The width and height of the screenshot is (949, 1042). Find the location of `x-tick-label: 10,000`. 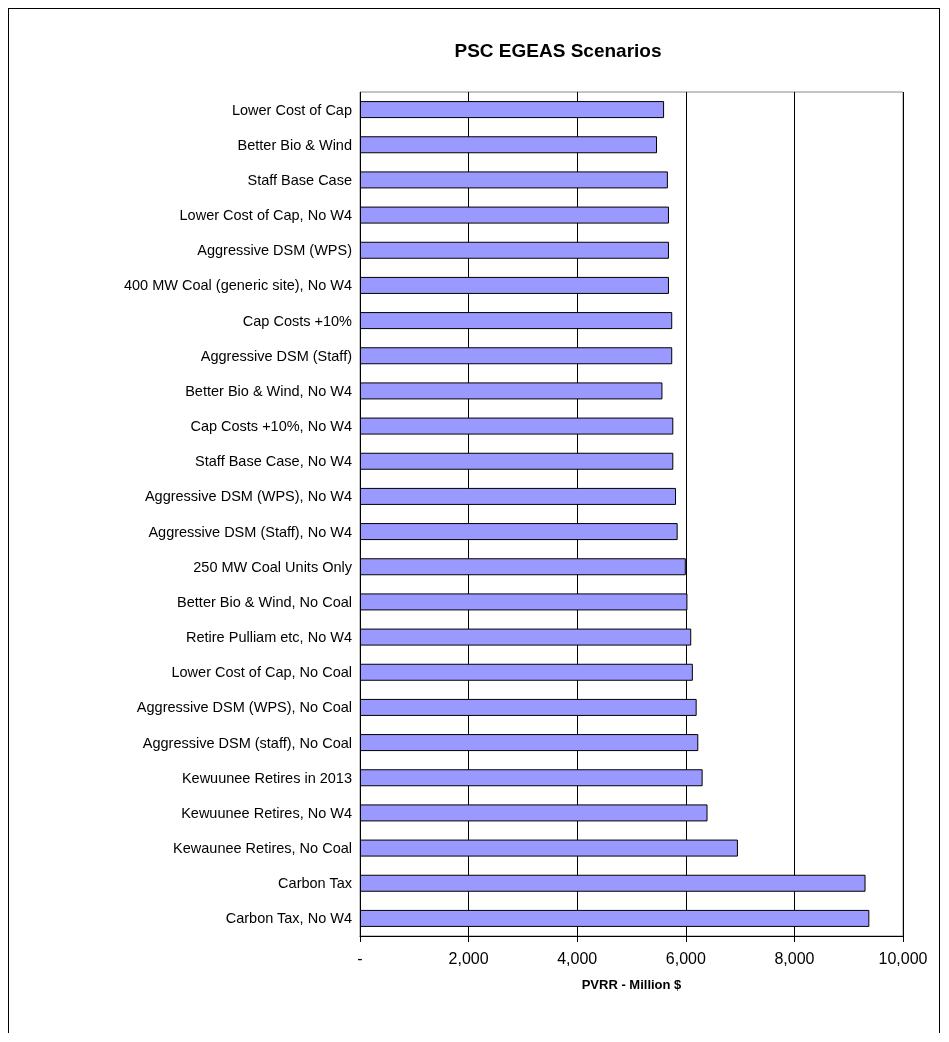

x-tick-label: 10,000 is located at coordinates (903, 958).